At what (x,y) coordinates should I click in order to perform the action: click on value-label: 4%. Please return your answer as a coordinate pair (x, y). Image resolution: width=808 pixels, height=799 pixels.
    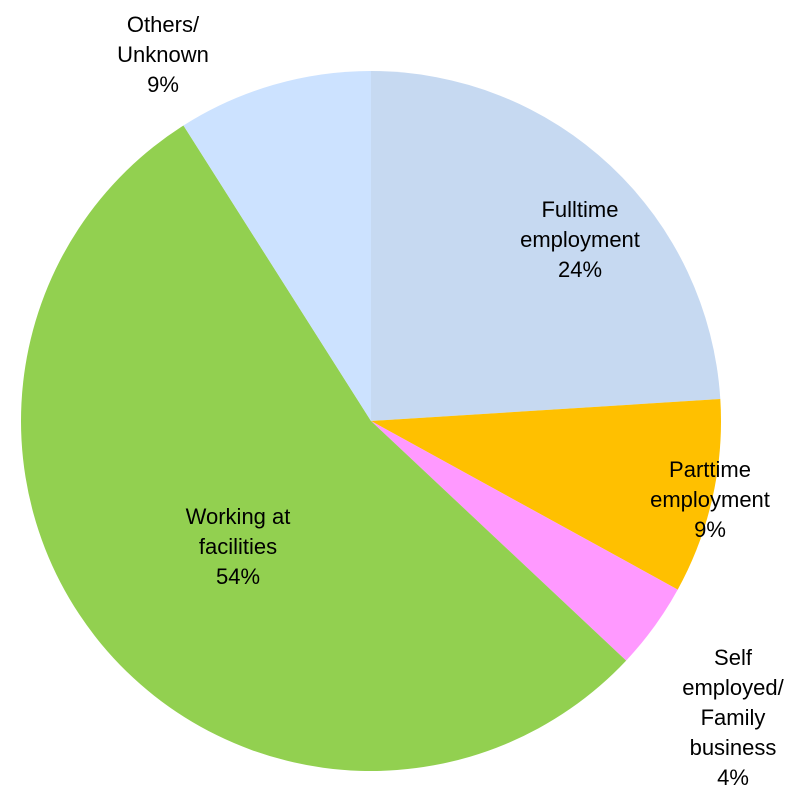
    Looking at the image, I should click on (733, 777).